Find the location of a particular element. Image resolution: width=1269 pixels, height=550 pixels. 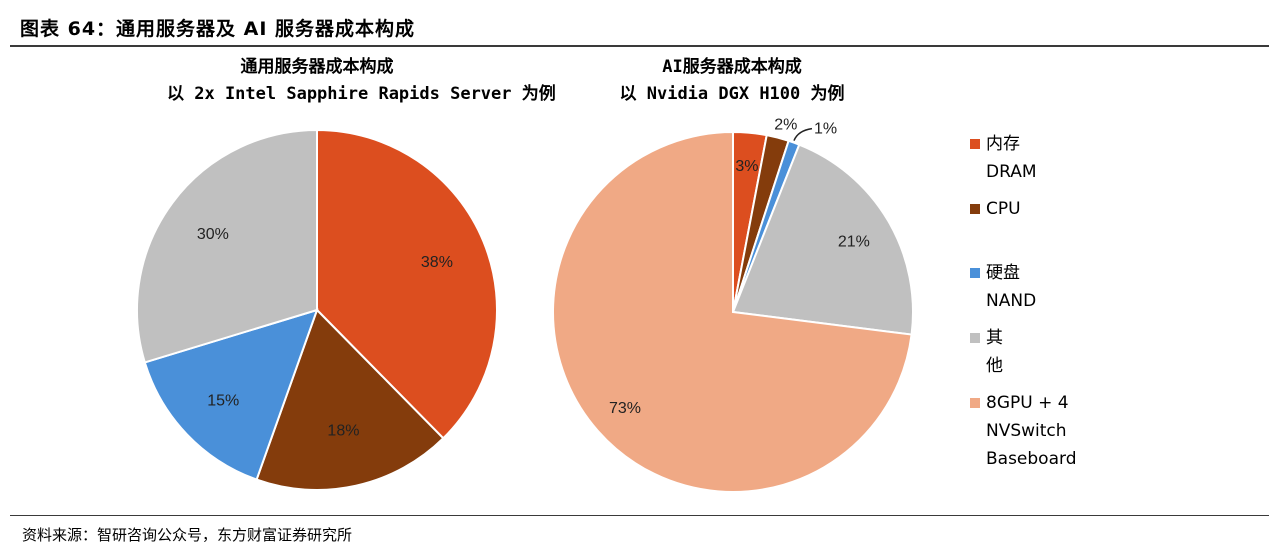

pie-2-title: AI服务器成本构成 is located at coordinates (732, 67).